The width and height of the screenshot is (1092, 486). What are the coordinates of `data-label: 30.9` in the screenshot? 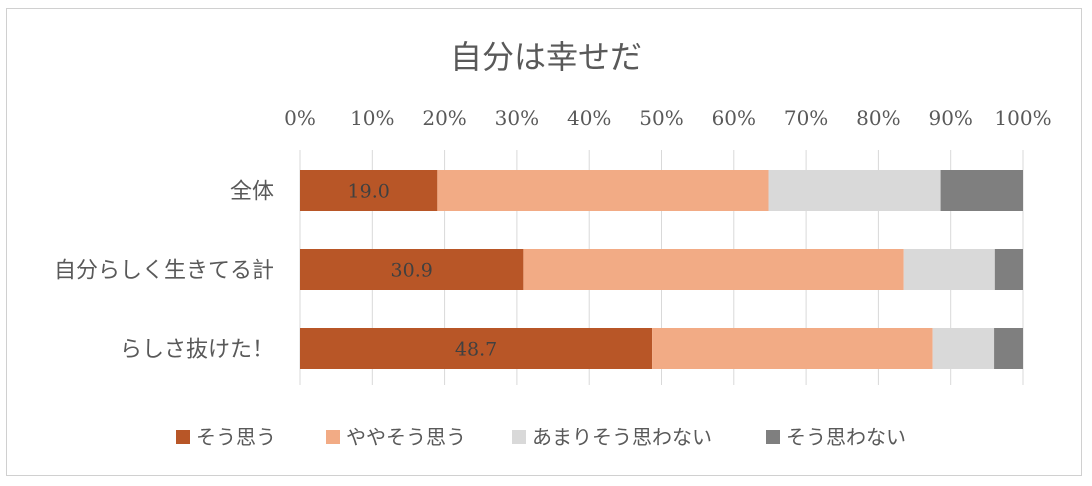 It's located at (412, 271).